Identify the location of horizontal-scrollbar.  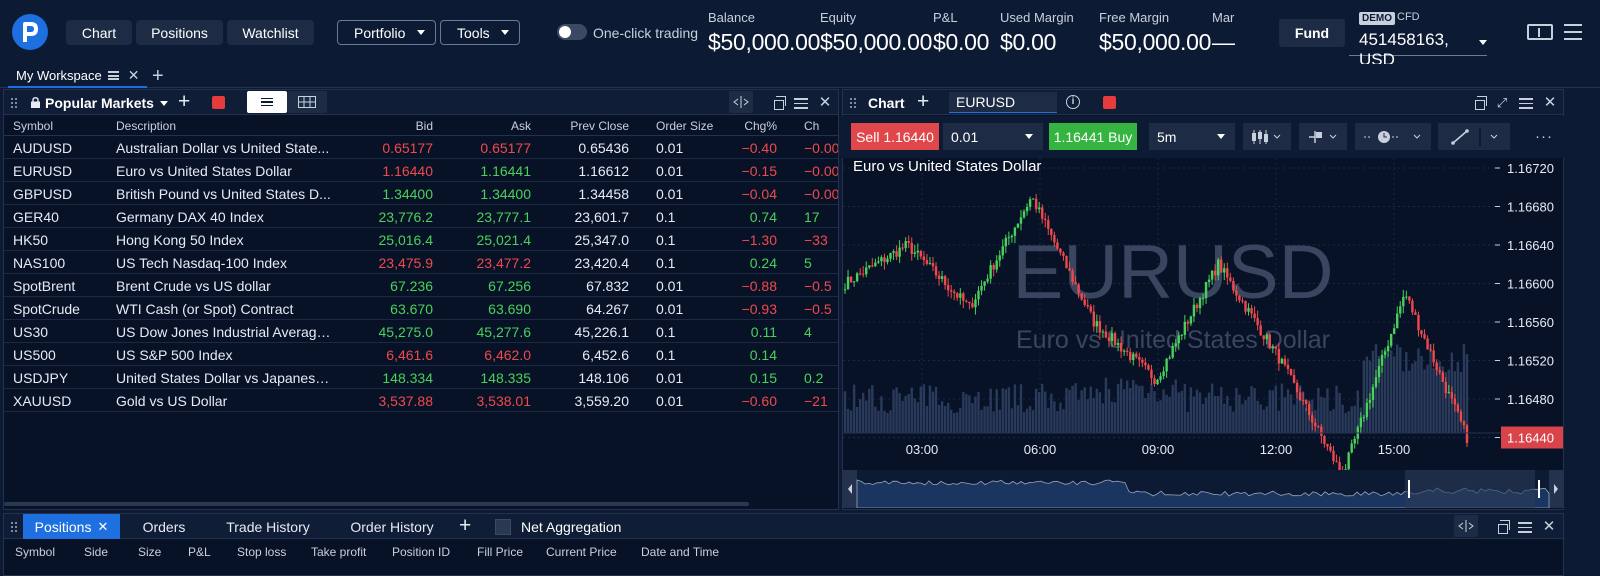
(376, 504).